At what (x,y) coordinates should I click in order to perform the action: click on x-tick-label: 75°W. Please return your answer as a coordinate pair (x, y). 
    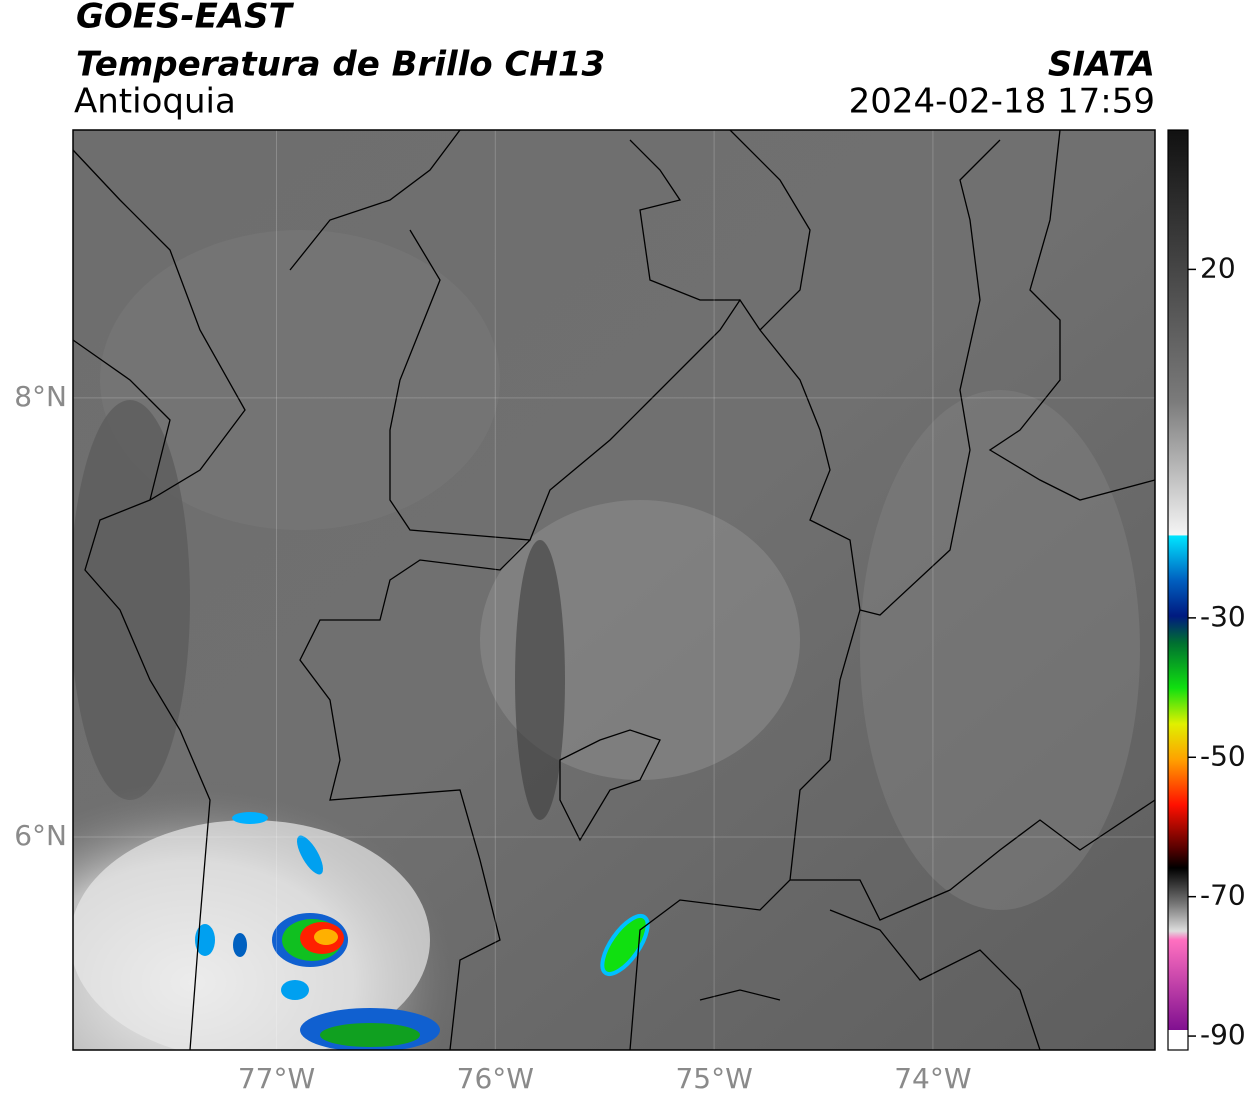
    Looking at the image, I should click on (713, 1078).